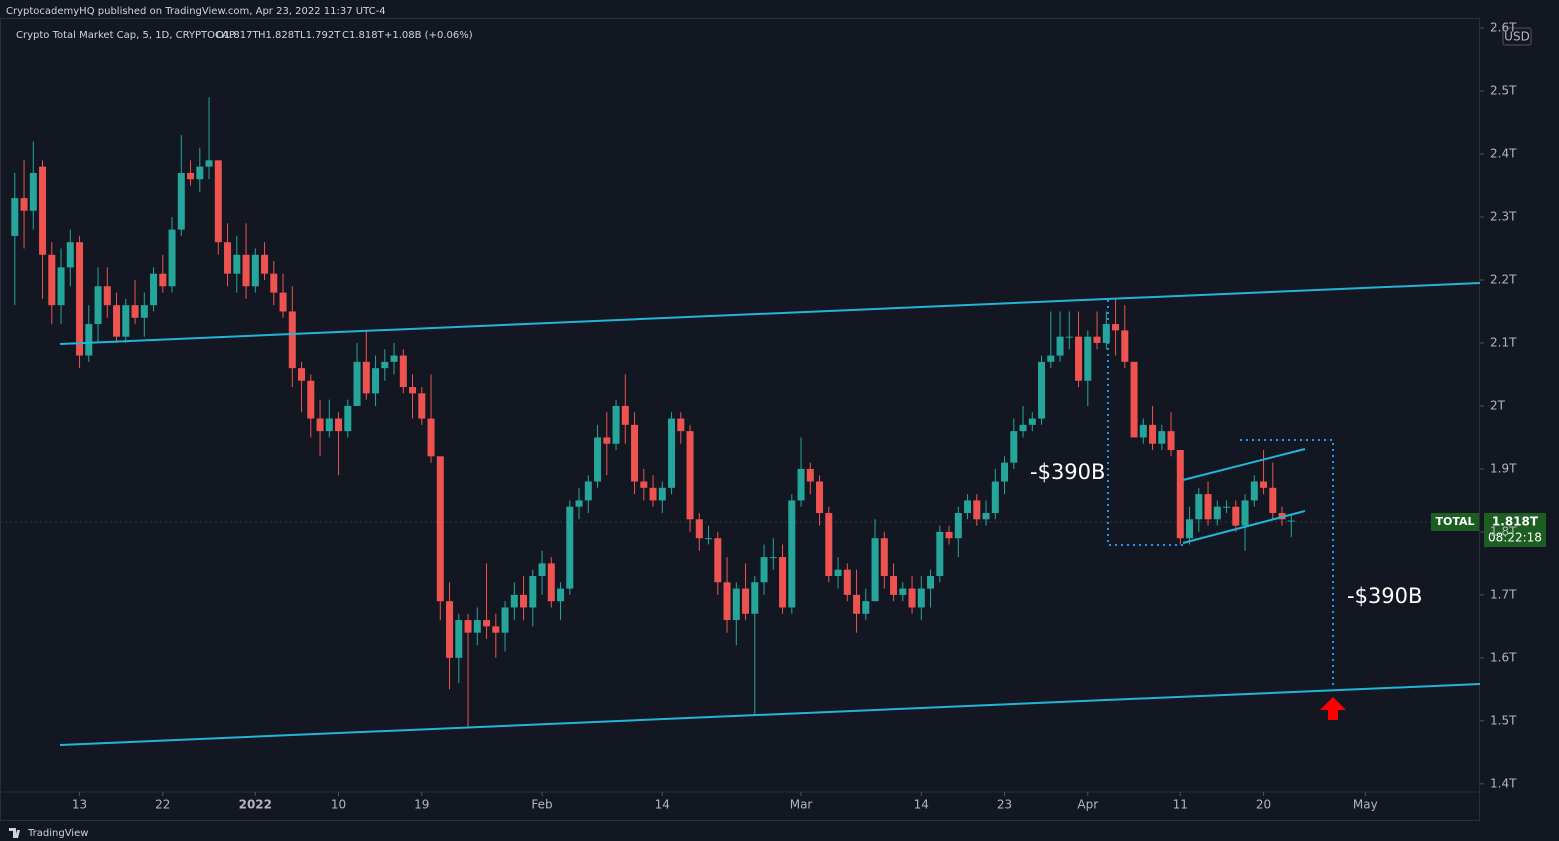 This screenshot has width=1559, height=841. What do you see at coordinates (363, 35) in the screenshot?
I see `ohlc-close: C1.818T` at bounding box center [363, 35].